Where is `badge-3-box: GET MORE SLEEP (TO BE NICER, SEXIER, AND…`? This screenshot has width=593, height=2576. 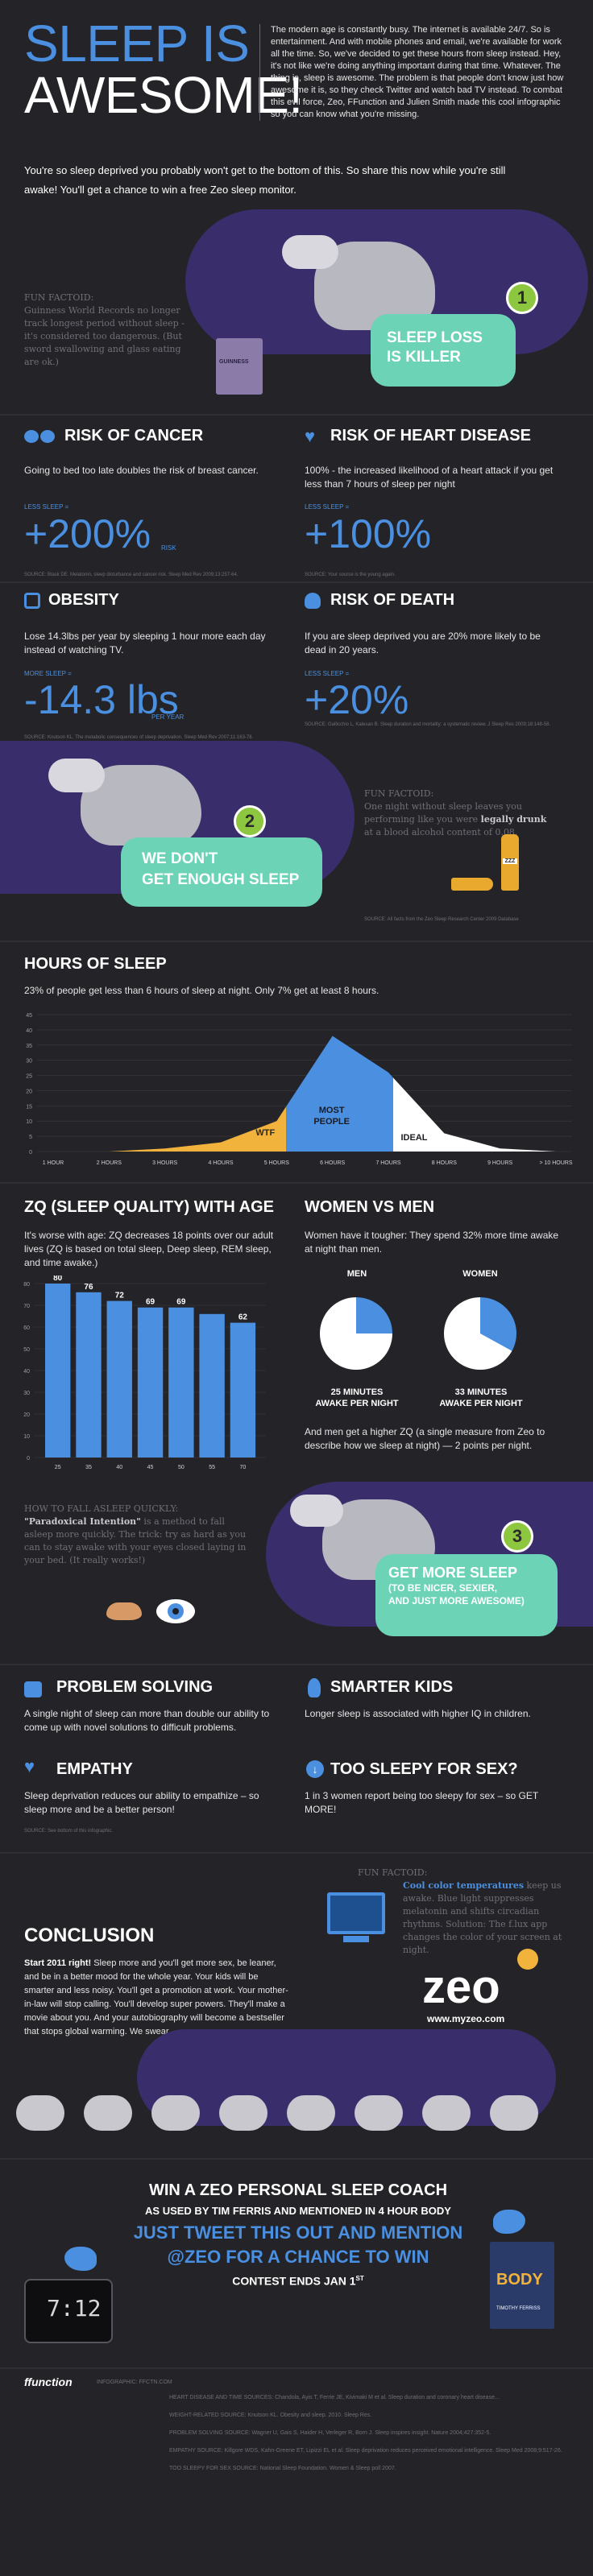 badge-3-box: GET MORE SLEEP (TO BE NICER, SEXIER, AND… is located at coordinates (467, 1595).